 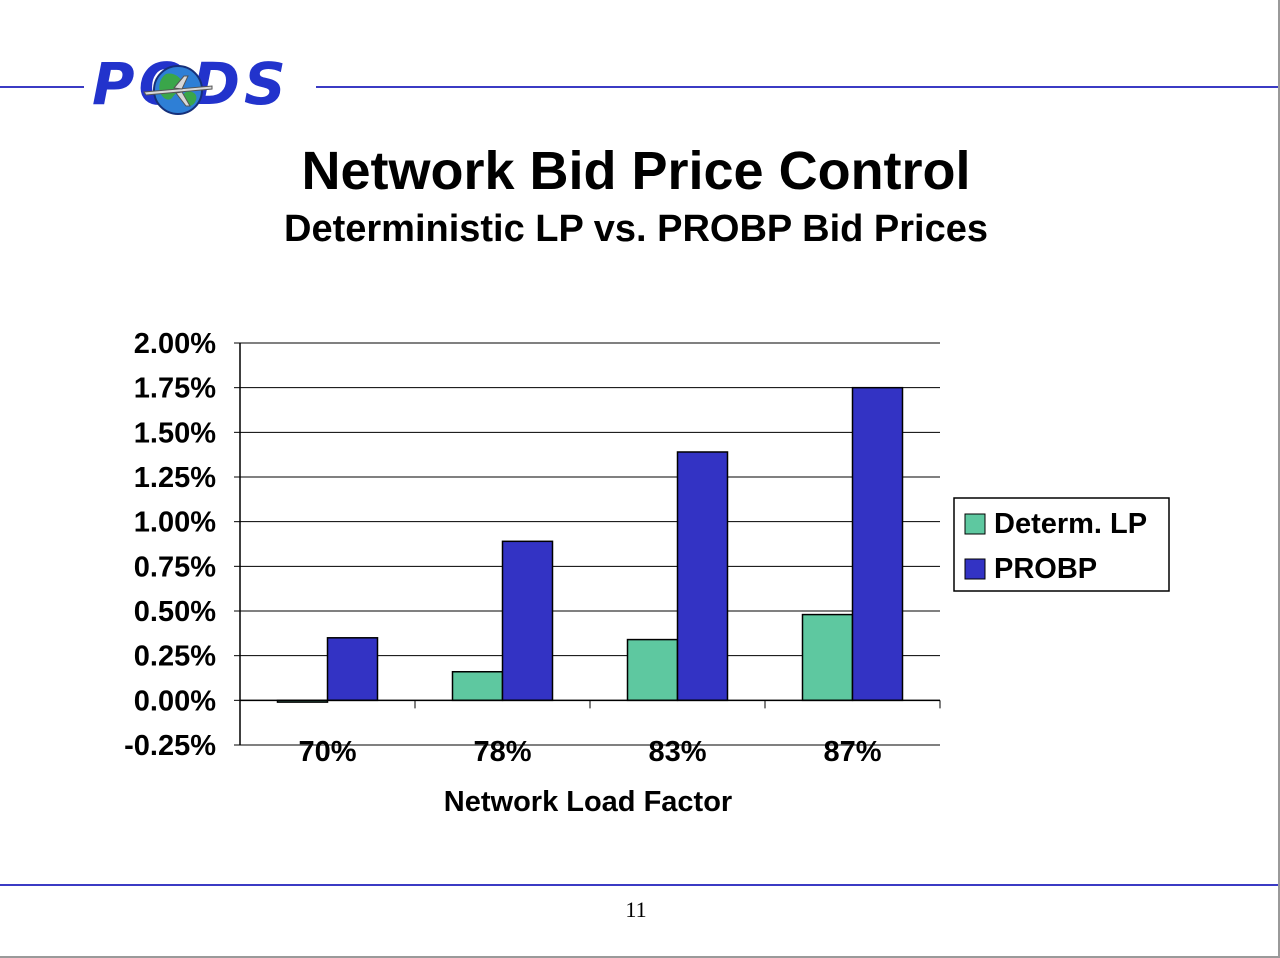 What do you see at coordinates (588, 802) in the screenshot?
I see `x-axis-title: Network Load Factor` at bounding box center [588, 802].